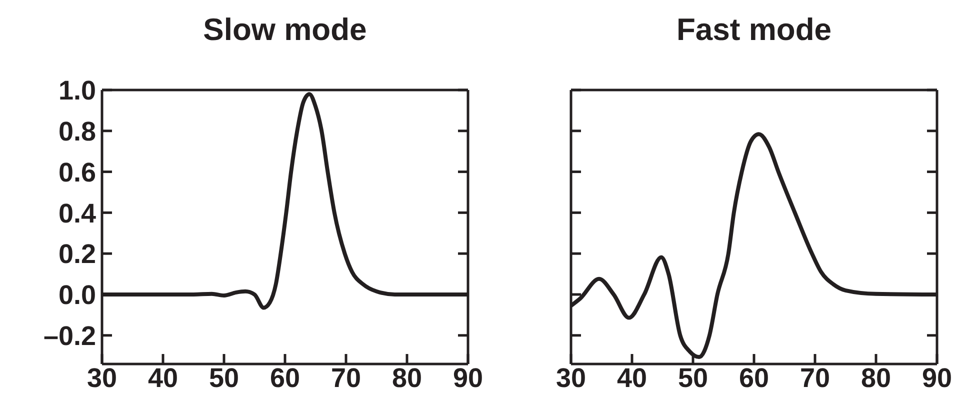 Image resolution: width=966 pixels, height=406 pixels. Describe the element at coordinates (77, 254) in the screenshot. I see `y-tick-label: 0.2` at that location.